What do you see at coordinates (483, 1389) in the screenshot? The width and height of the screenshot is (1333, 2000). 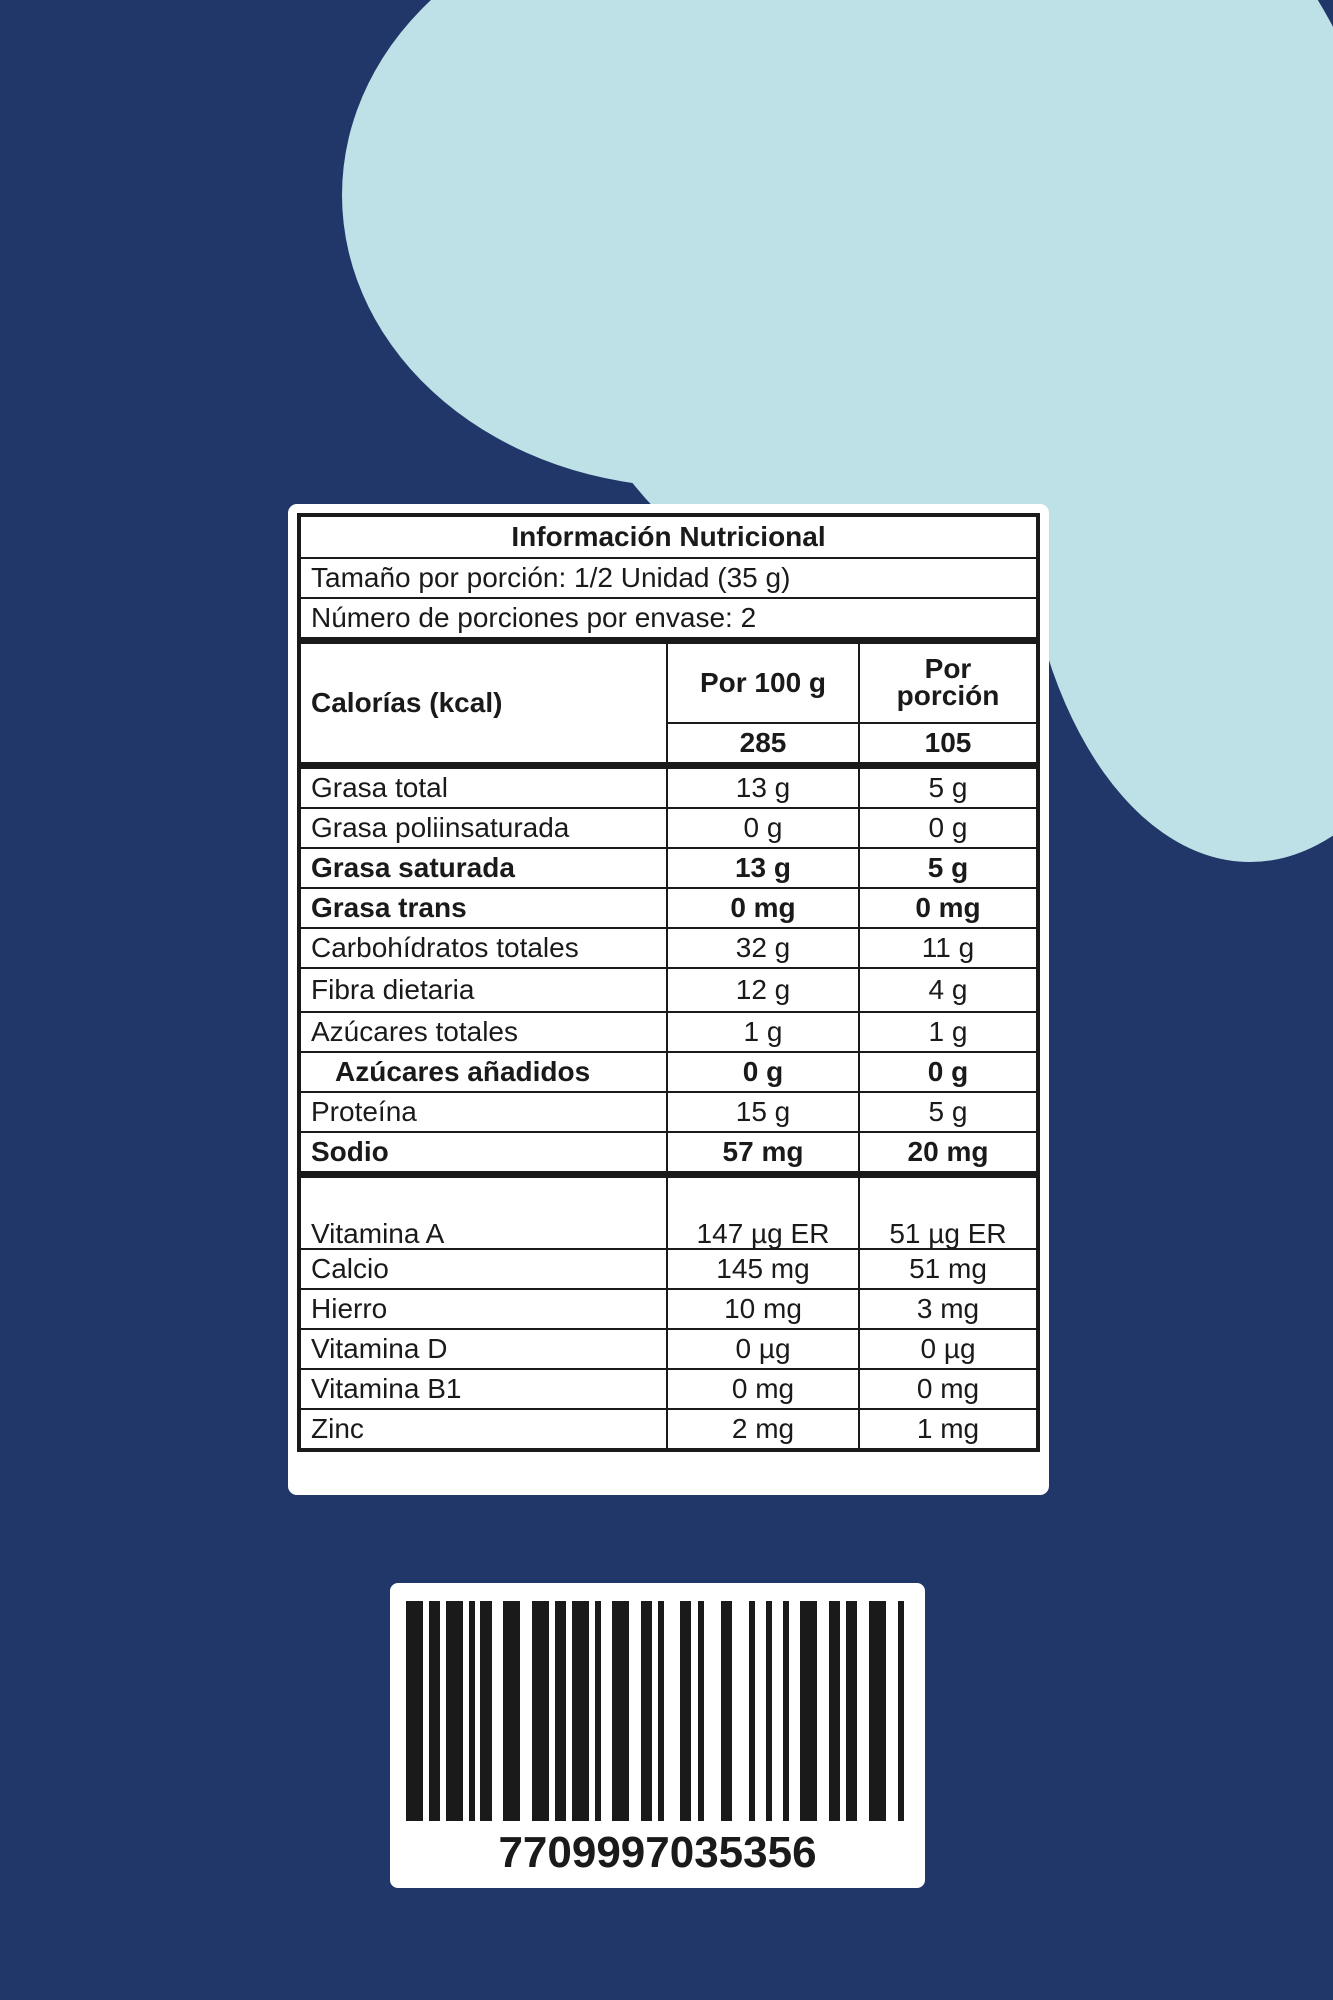 I see `nutrient-name: Vitamina B1` at bounding box center [483, 1389].